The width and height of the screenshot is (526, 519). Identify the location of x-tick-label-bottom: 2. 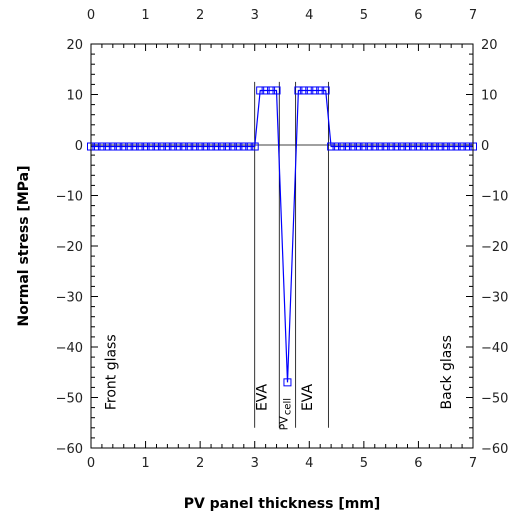
(200, 463).